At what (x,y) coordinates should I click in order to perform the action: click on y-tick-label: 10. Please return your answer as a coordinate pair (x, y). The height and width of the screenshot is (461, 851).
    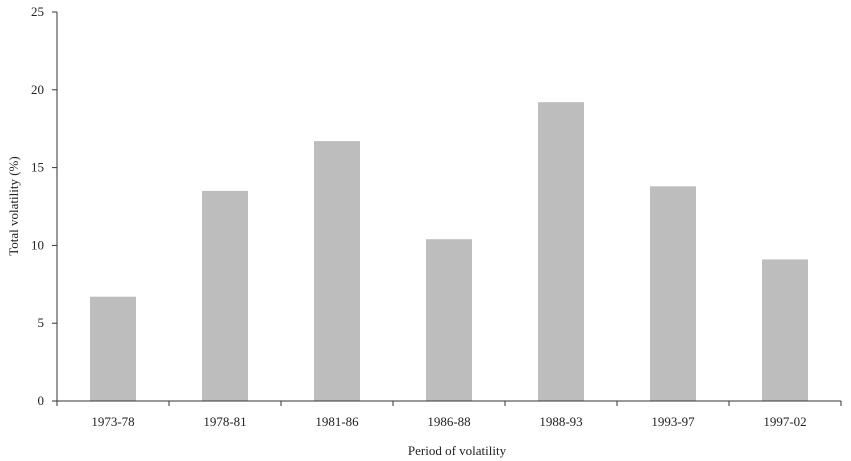
    Looking at the image, I should click on (37, 244).